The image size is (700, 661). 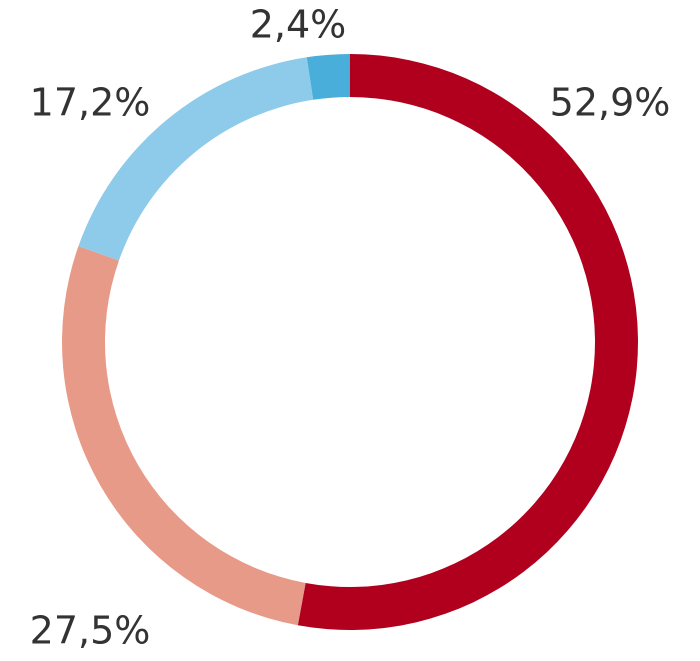 What do you see at coordinates (298, 25) in the screenshot?
I see `value-label: 2,4%` at bounding box center [298, 25].